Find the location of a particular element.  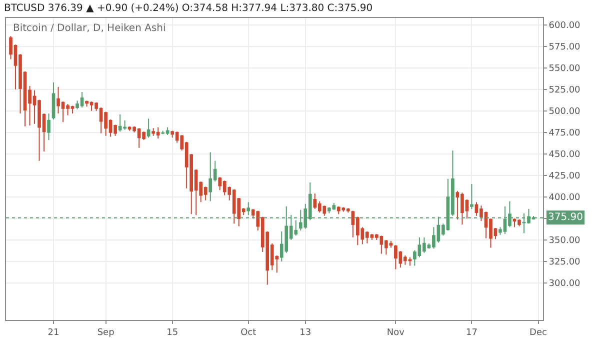

ref-line-label: 375.90 is located at coordinates (565, 217).